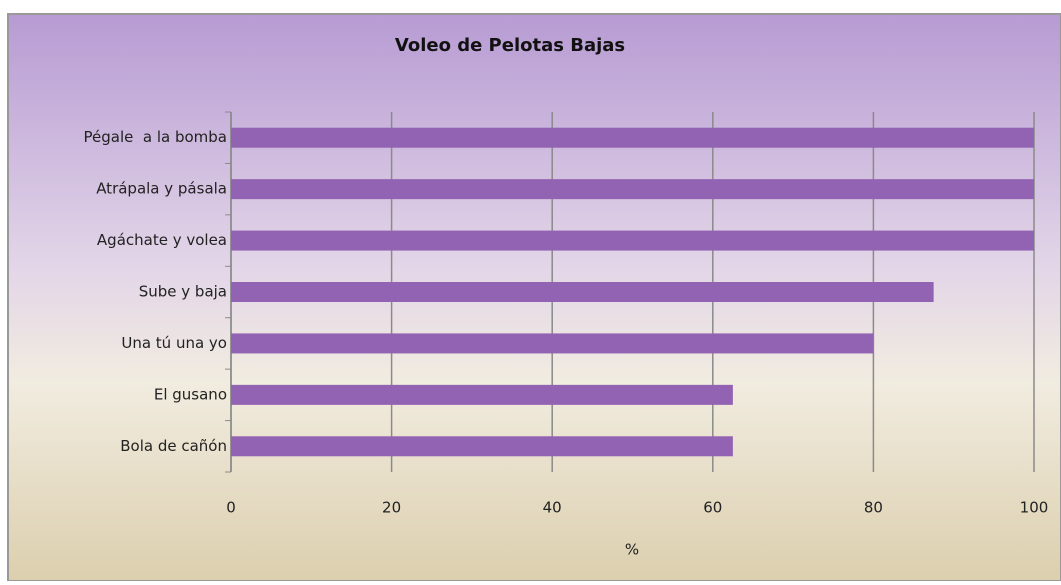  Describe the element at coordinates (873, 508) in the screenshot. I see `x-tick-label: 80` at that location.